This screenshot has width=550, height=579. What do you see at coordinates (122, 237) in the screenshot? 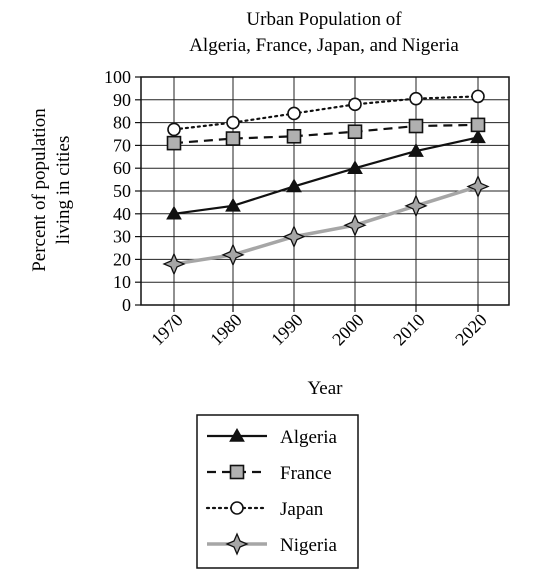
I see `y-tick-label: 30` at bounding box center [122, 237].